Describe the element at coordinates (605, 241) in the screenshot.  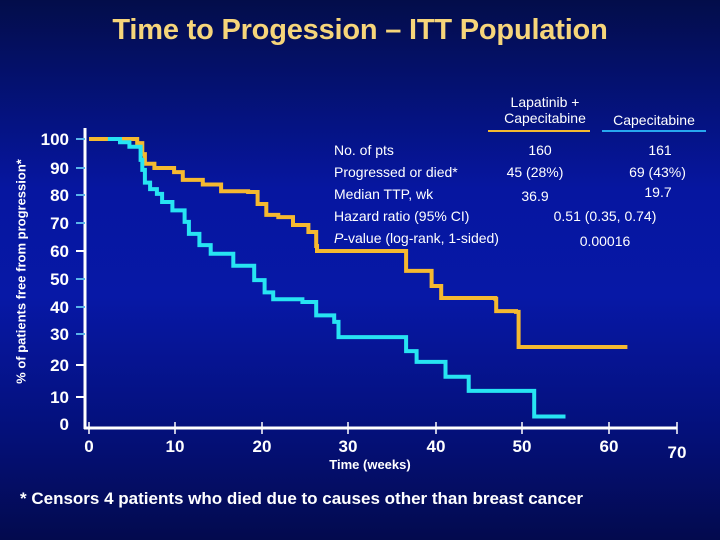
I see `value-p-value: 0.00016` at that location.